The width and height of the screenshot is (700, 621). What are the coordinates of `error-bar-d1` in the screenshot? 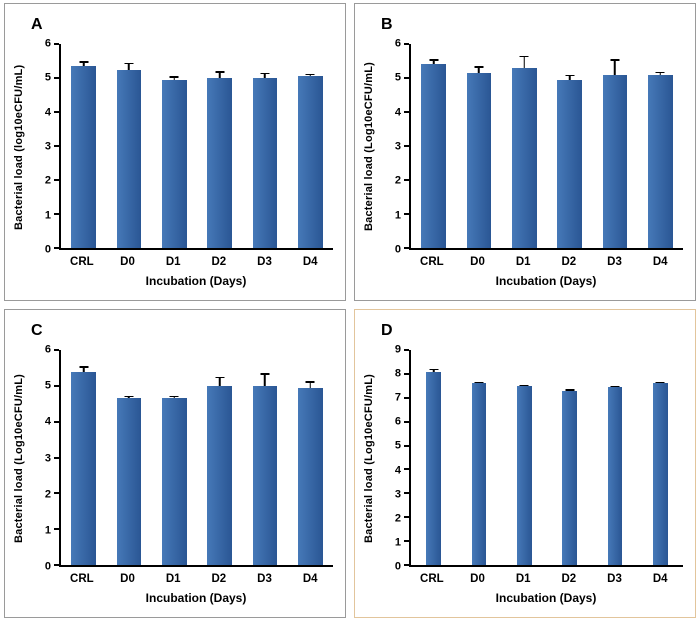 It's located at (524, 61).